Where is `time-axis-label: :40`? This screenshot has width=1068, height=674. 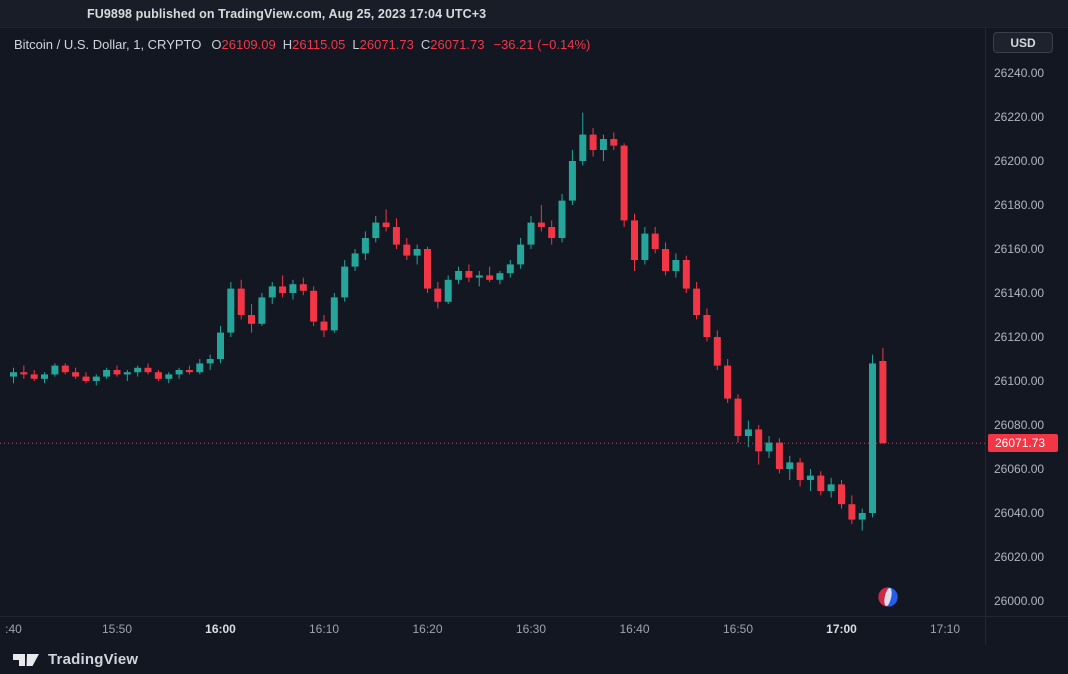 time-axis-label: :40 is located at coordinates (13, 629).